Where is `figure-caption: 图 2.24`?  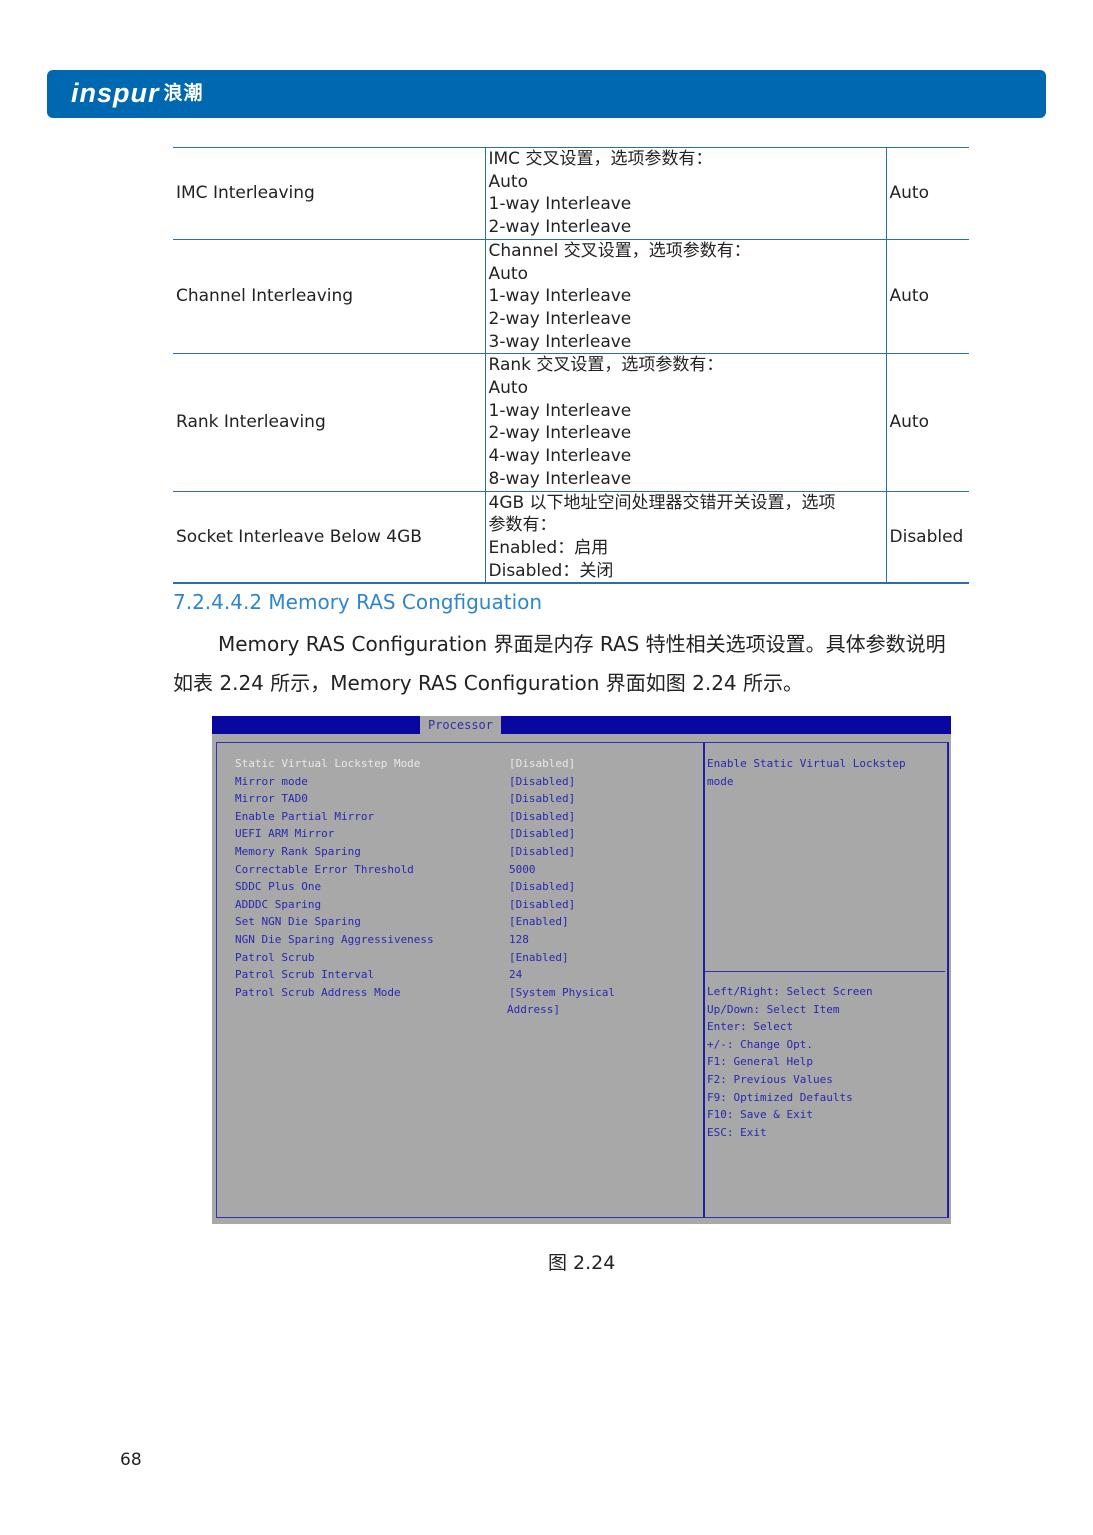
figure-caption: 图 2.24 is located at coordinates (582, 1263).